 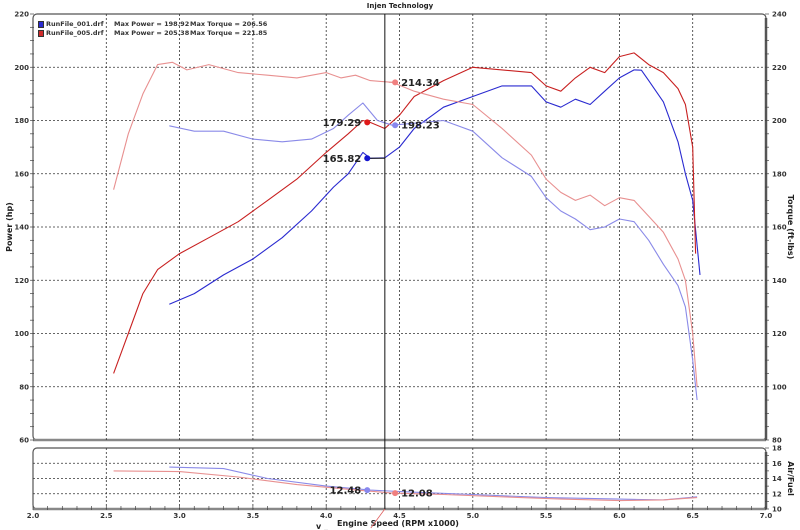 I want to click on torque-001-label: 198.23, so click(x=420, y=126).